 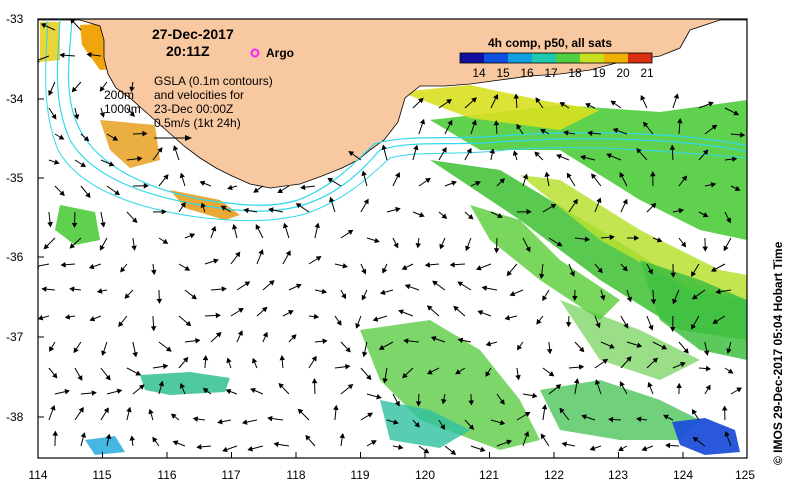 What do you see at coordinates (620, 410) in the screenshot?
I see `sst-patch-south-east` at bounding box center [620, 410].